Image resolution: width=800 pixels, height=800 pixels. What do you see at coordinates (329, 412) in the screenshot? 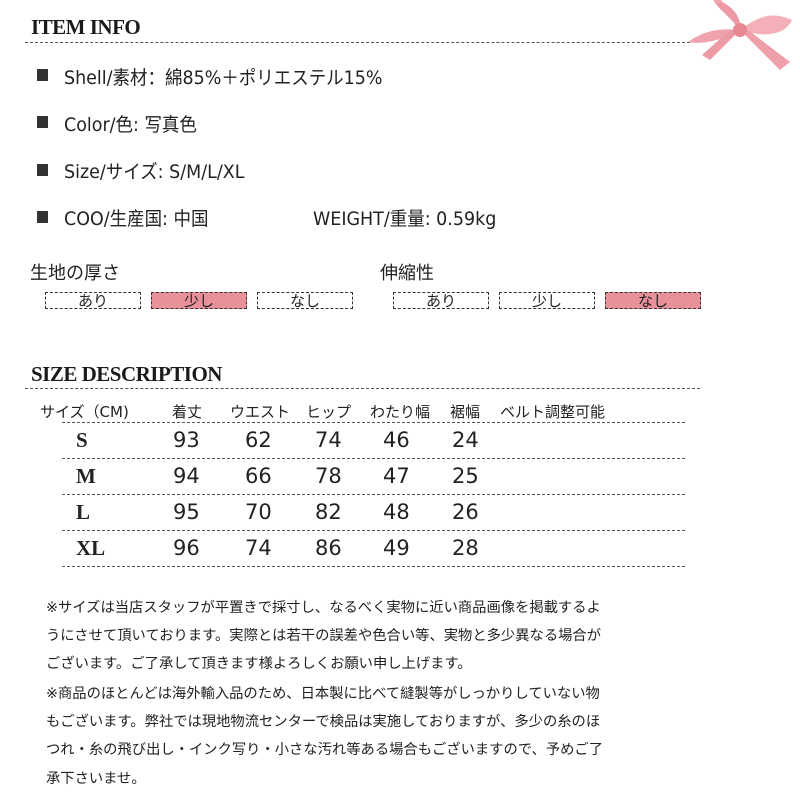
I see `header-hip: ヒップ` at bounding box center [329, 412].